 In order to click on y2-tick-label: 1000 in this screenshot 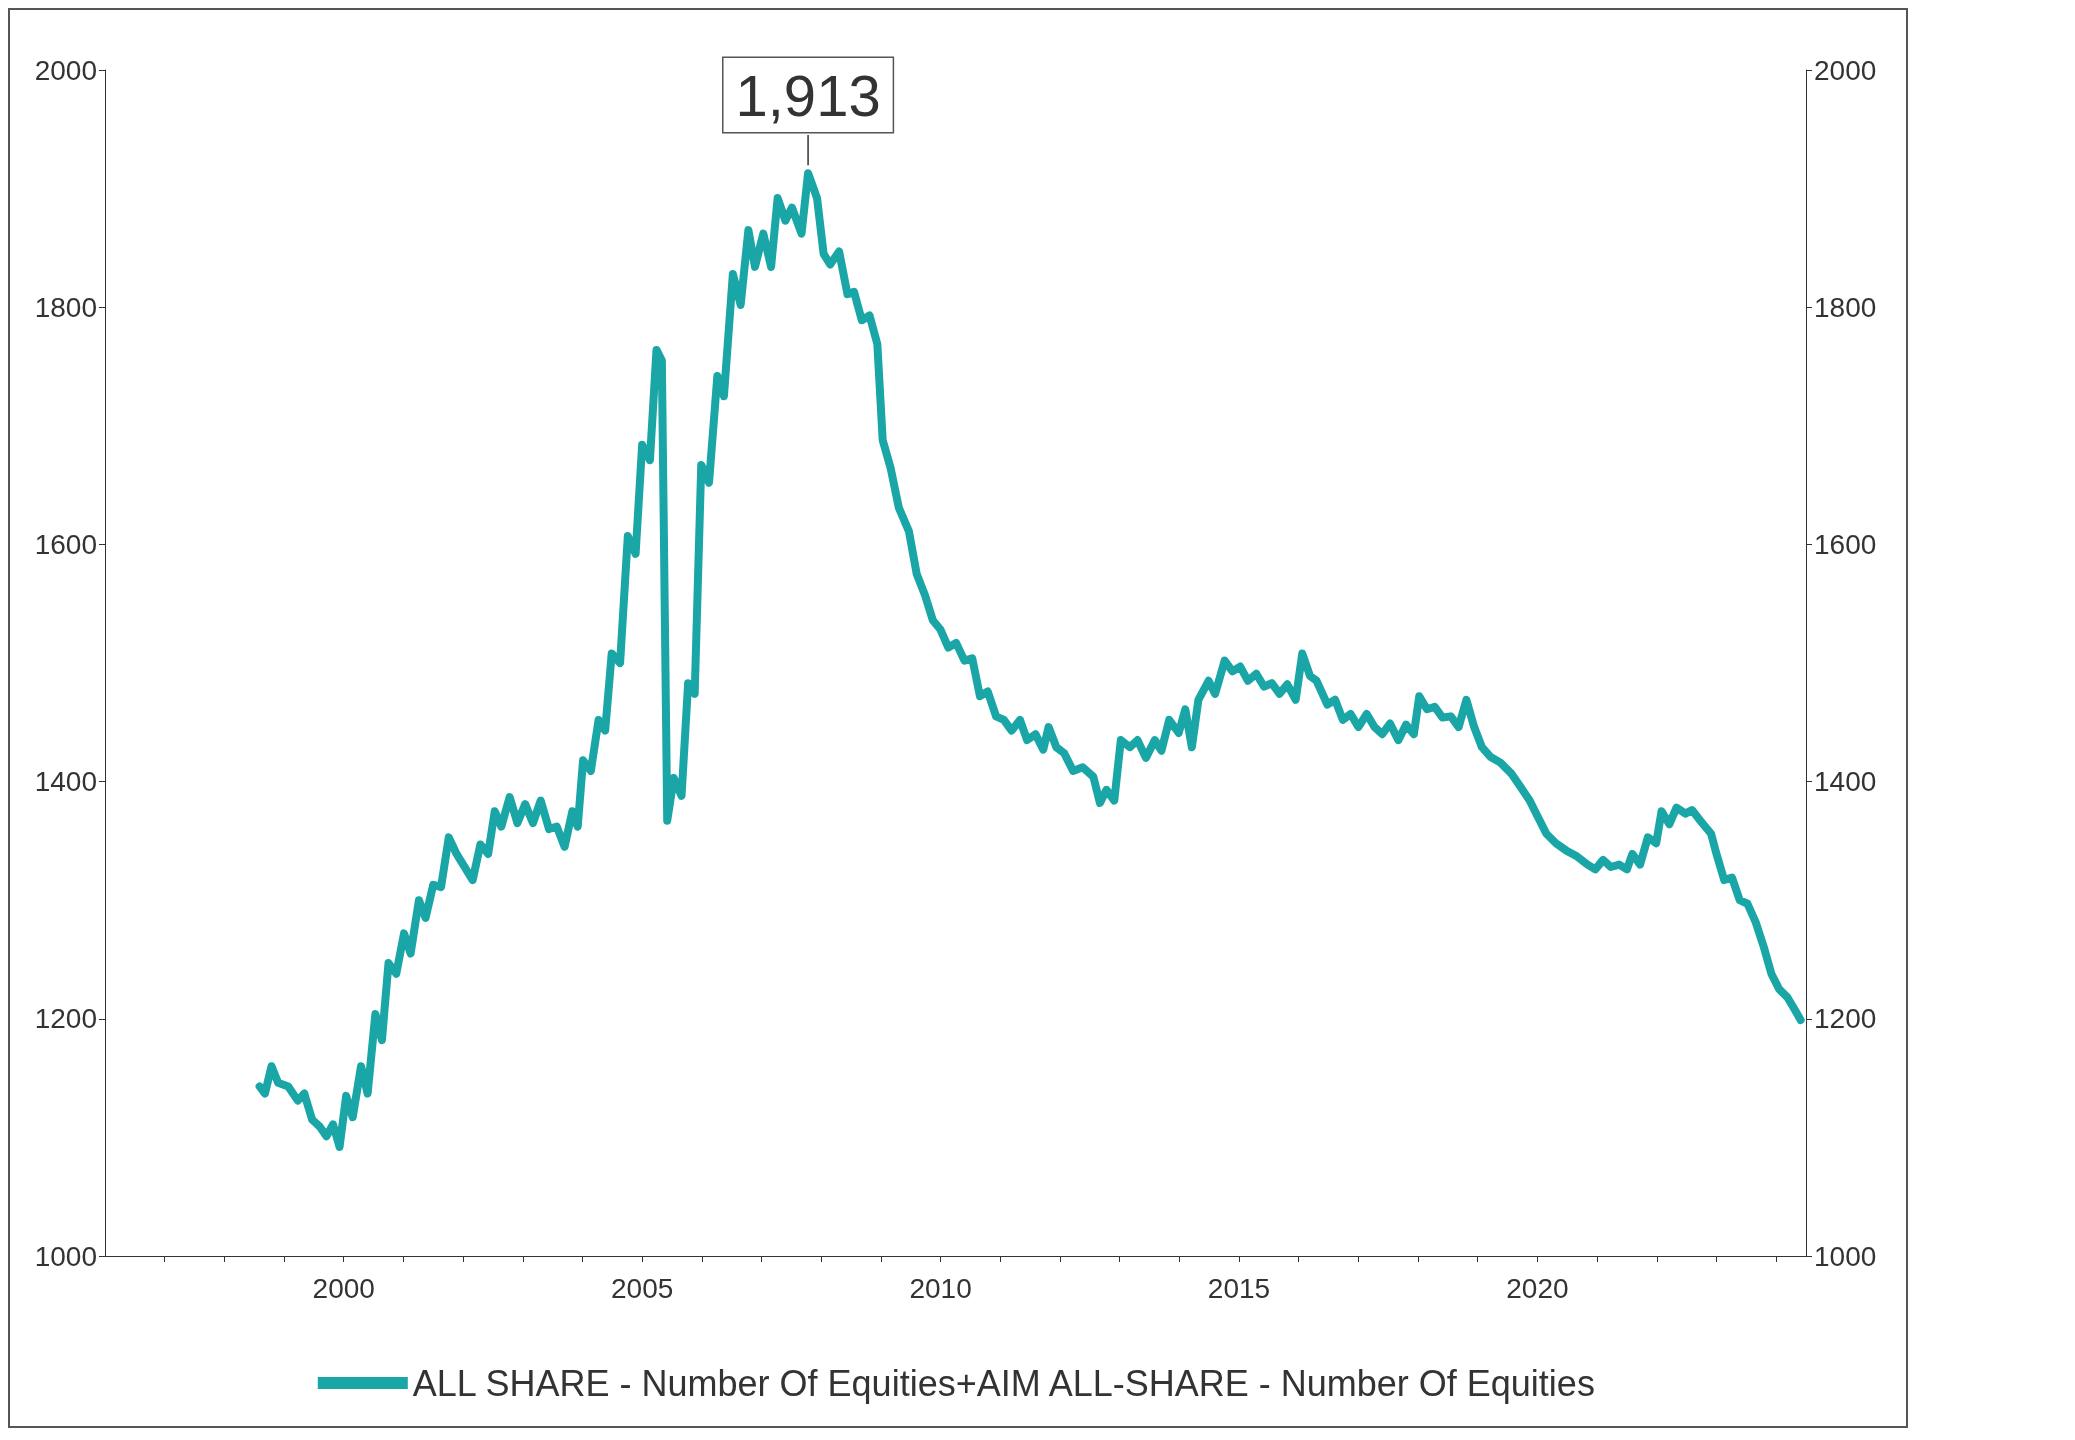, I will do `click(1845, 1256)`.